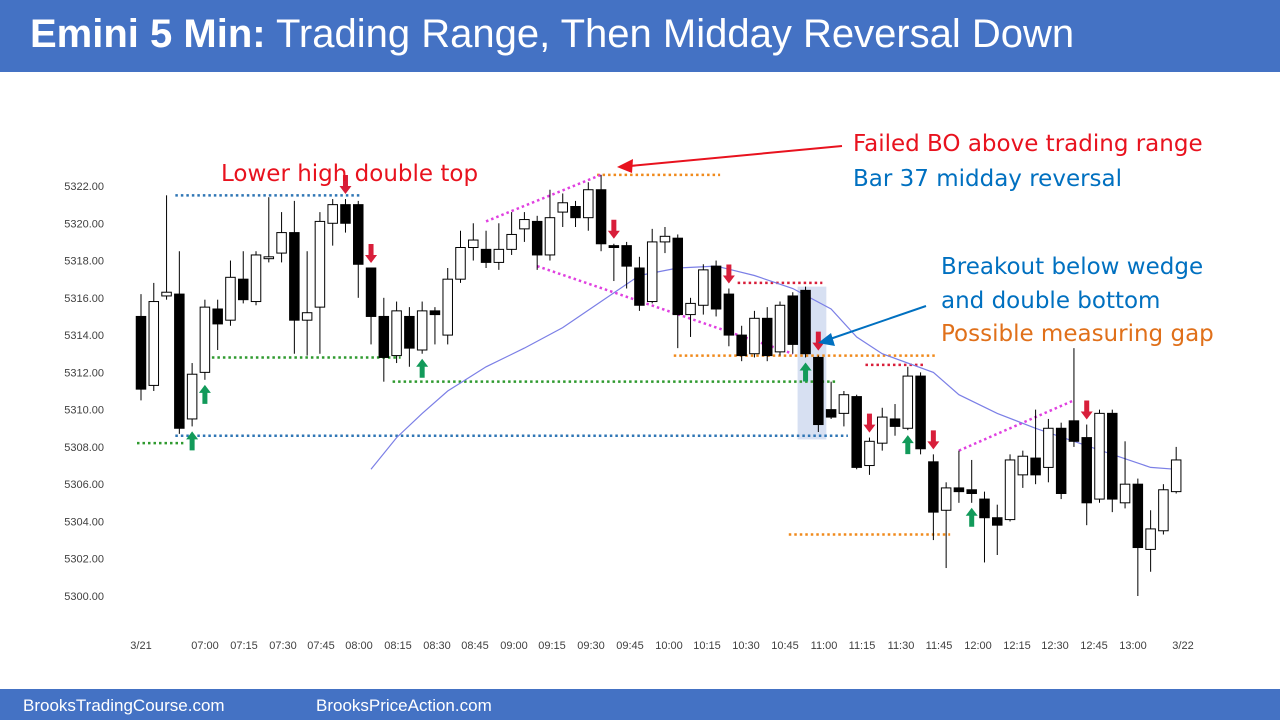 This screenshot has width=1280, height=720. Describe the element at coordinates (1017, 646) in the screenshot. I see `x-tick-label: 12:15` at that location.